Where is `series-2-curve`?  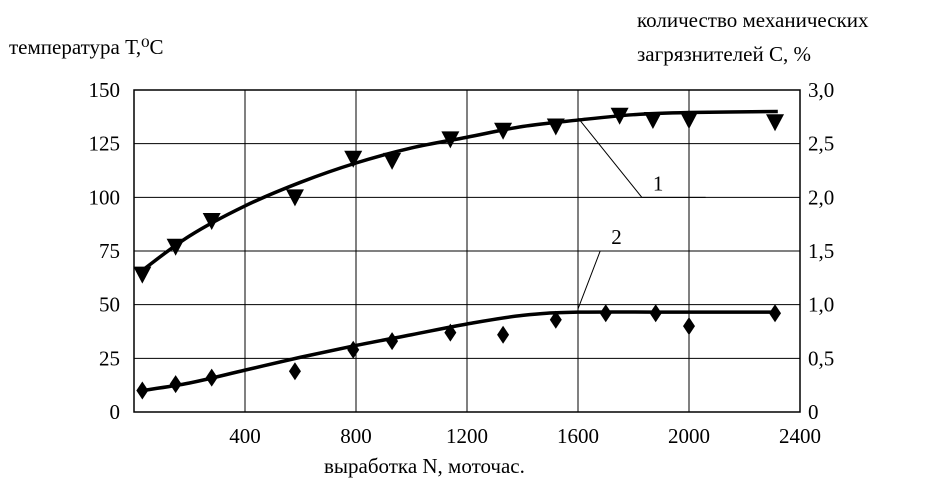 series-2-curve is located at coordinates (460, 351).